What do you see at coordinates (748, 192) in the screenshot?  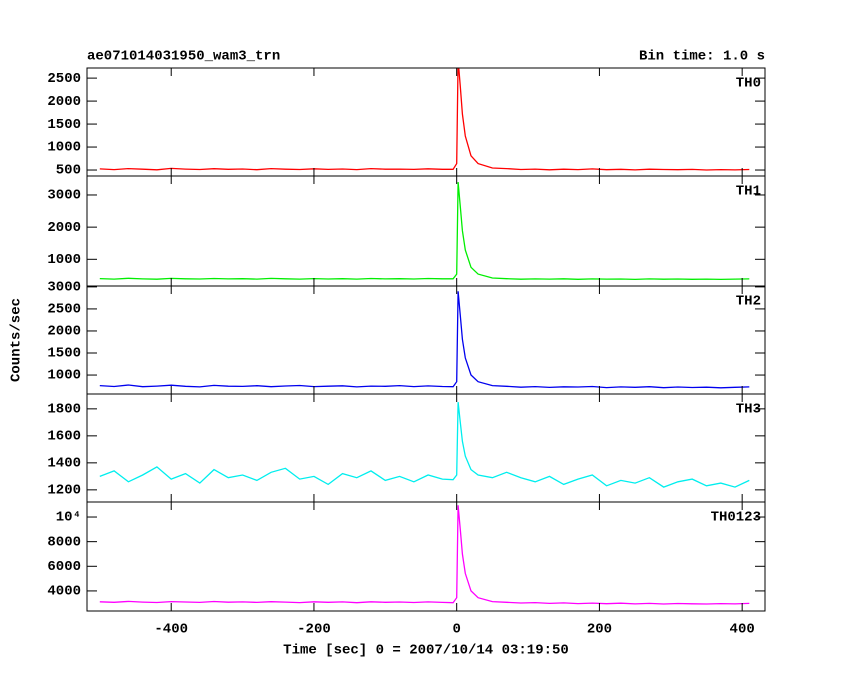 I see `panel-label: TH1` at bounding box center [748, 192].